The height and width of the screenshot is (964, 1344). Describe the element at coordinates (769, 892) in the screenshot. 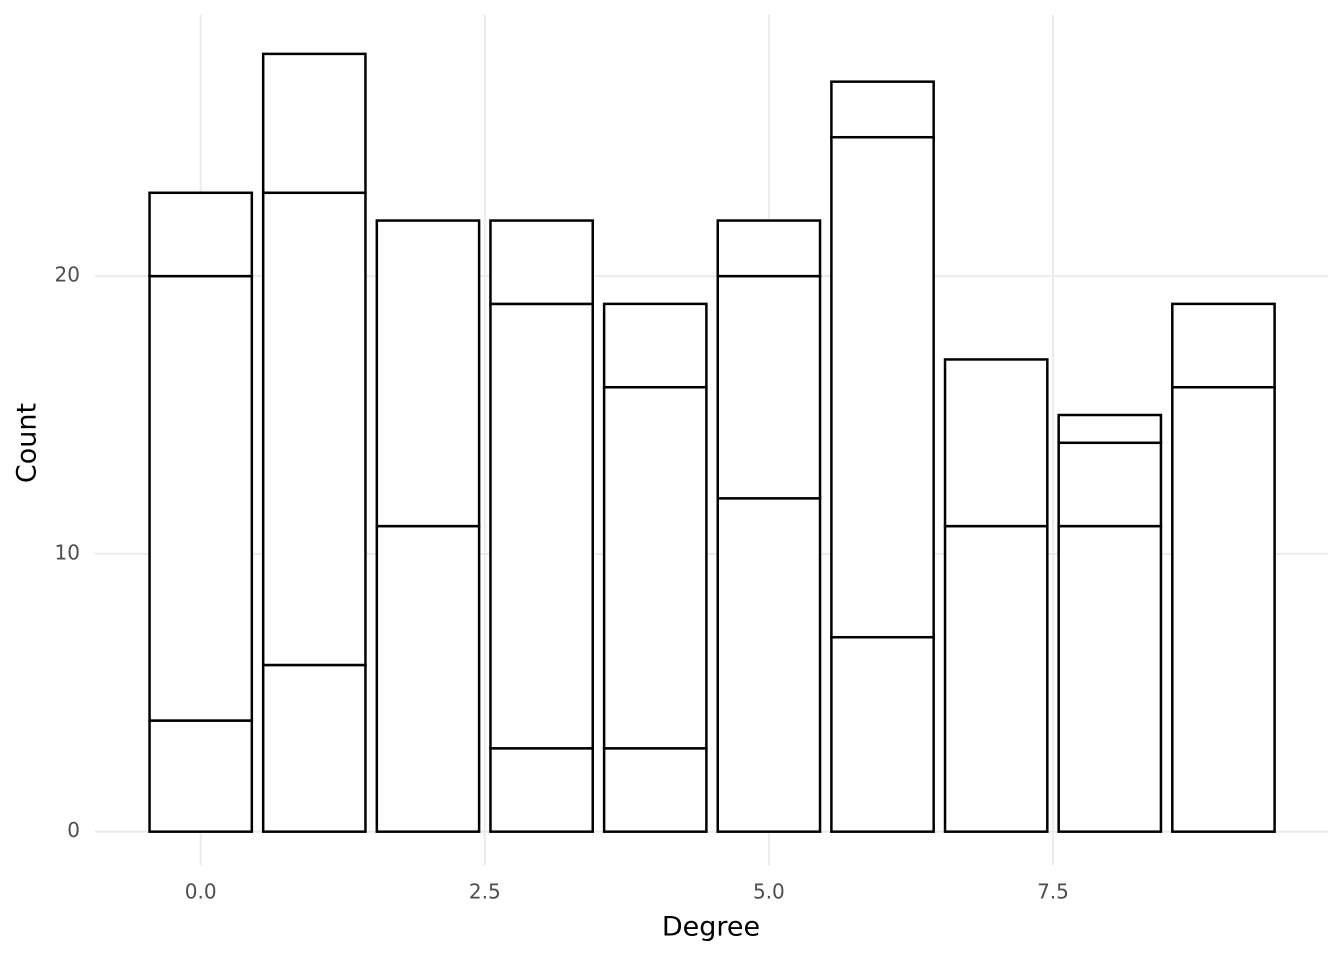

I see `x-tick-label: 5.0` at that location.